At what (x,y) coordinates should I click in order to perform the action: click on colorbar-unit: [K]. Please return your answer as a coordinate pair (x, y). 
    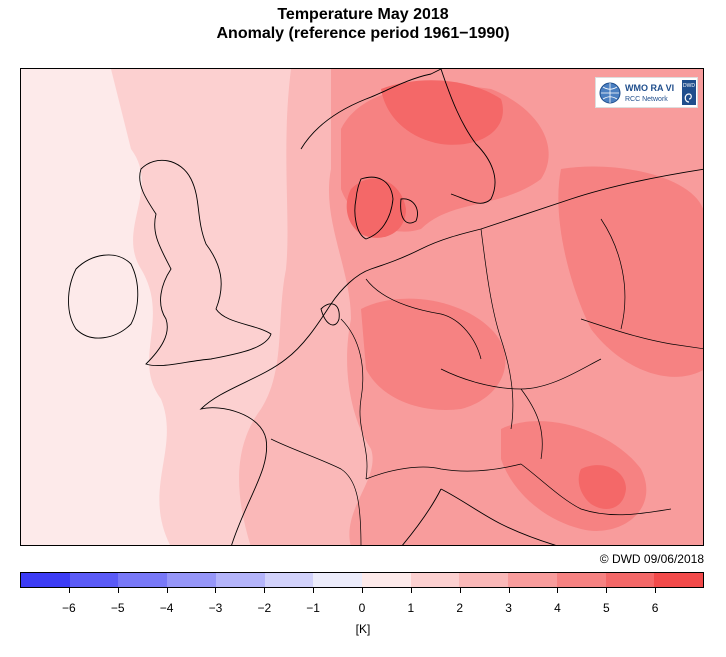
    Looking at the image, I should click on (363, 629).